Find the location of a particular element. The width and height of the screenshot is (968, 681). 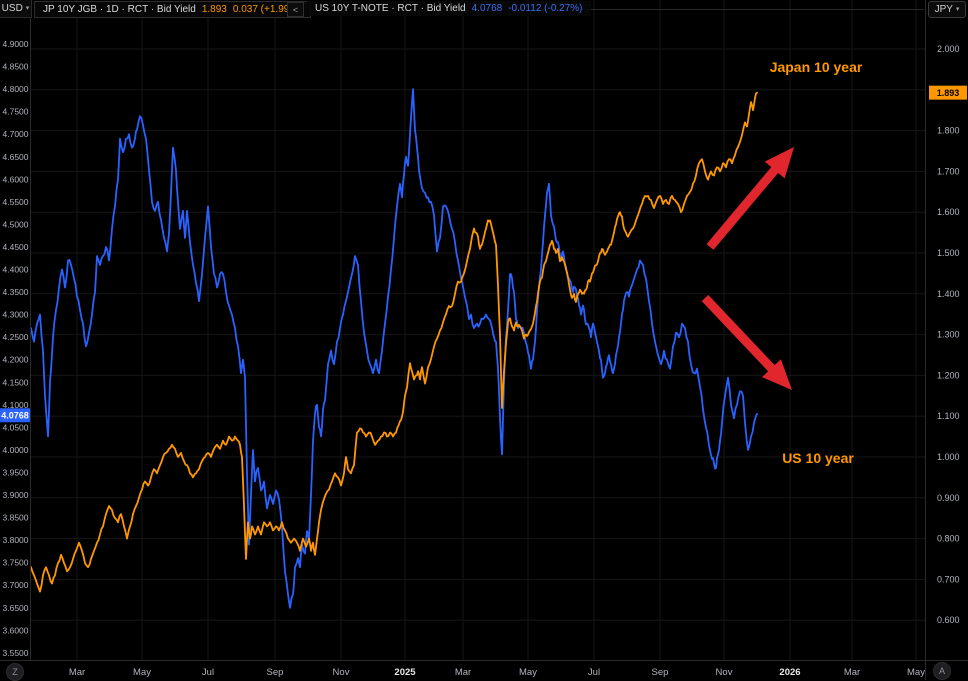

right-axis-tick-label: 1.600 is located at coordinates (948, 212).